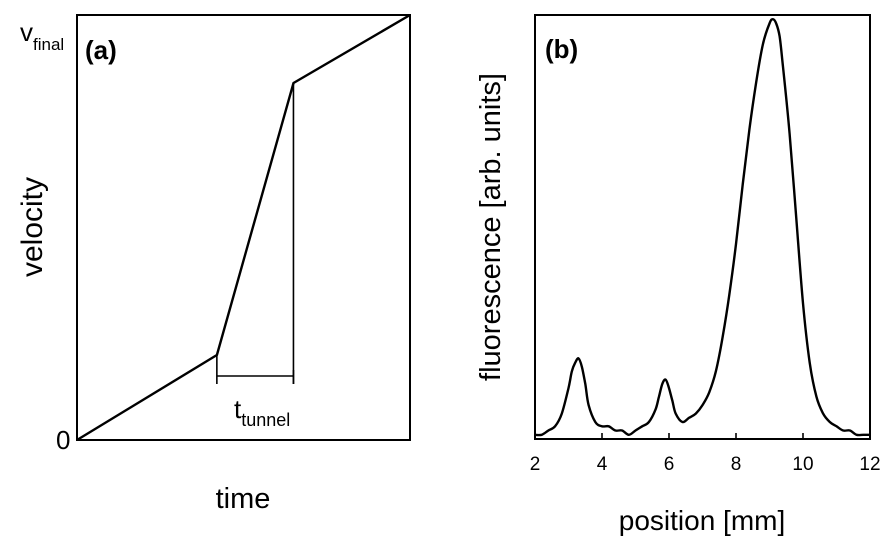  Describe the element at coordinates (101, 50) in the screenshot. I see `panel-a-label: (a)` at that location.